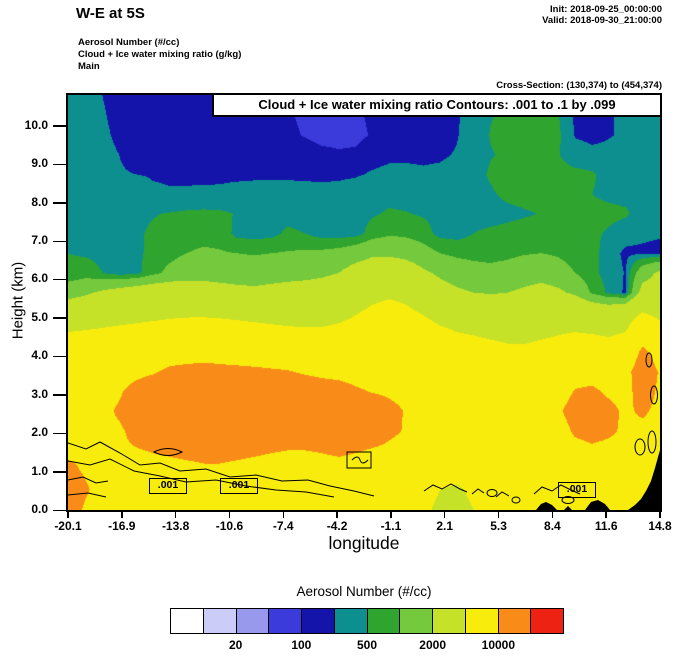  I want to click on y-tick-label: 0.0, so click(39, 509).